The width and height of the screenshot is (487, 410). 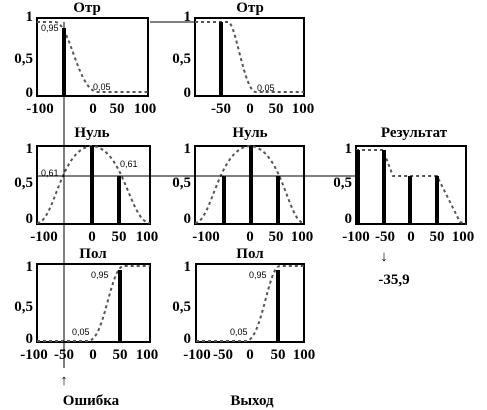 What do you see at coordinates (250, 8) in the screenshot?
I see `panel-title-otr-output: Отр` at bounding box center [250, 8].